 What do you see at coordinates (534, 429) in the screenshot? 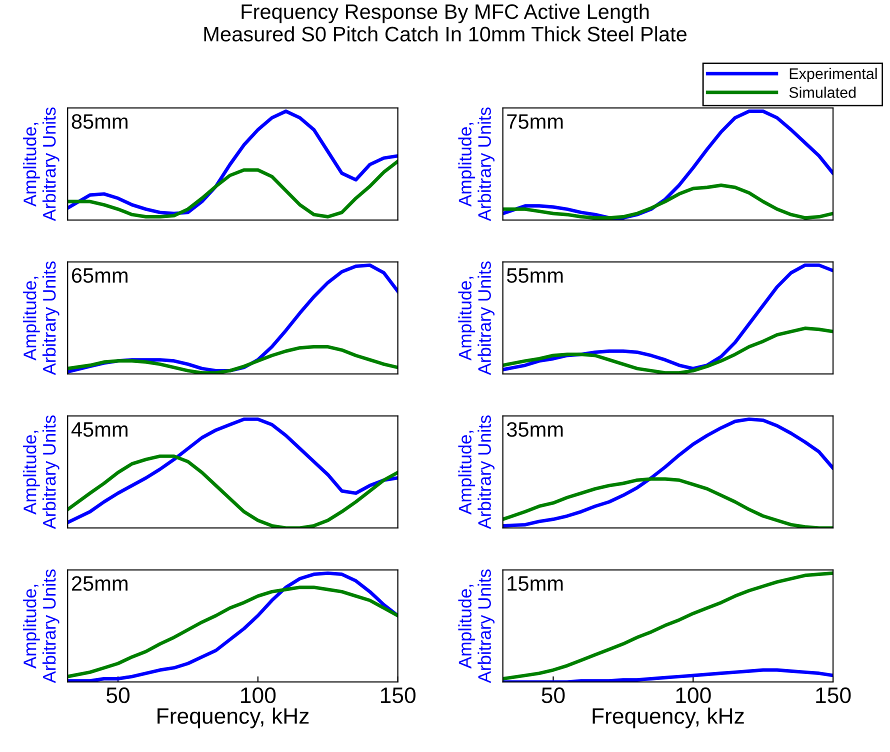
I see `annotation: 35mm` at bounding box center [534, 429].